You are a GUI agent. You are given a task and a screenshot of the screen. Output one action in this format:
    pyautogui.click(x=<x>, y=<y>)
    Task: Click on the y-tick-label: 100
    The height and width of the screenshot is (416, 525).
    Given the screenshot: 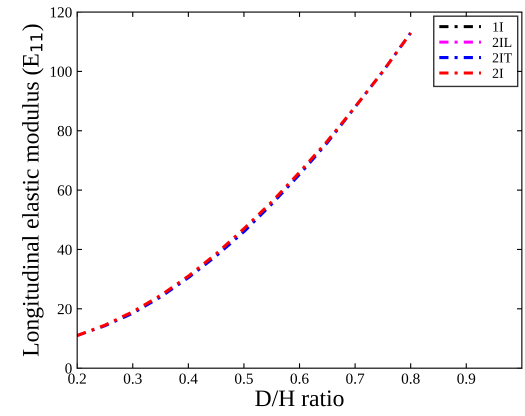 What is the action you would take?
    pyautogui.click(x=61, y=71)
    